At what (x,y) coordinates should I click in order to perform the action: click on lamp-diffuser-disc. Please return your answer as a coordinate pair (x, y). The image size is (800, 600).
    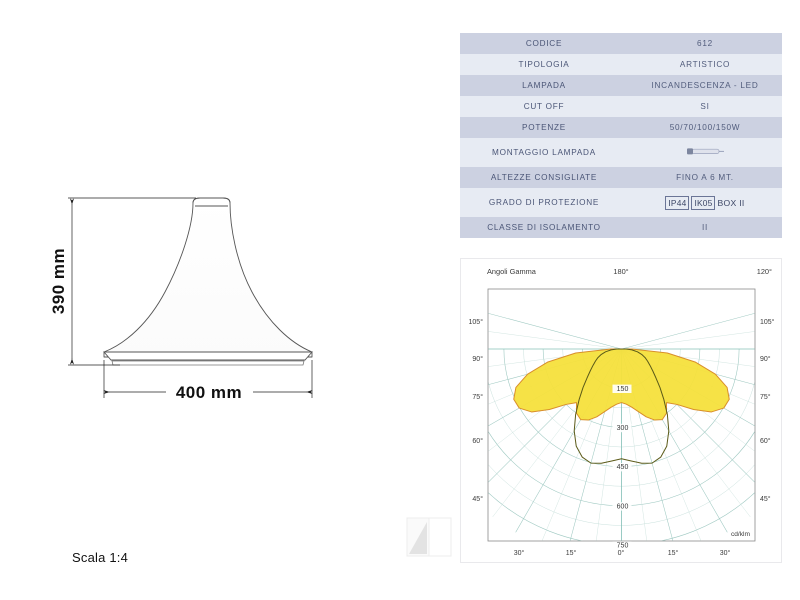
    Looking at the image, I should click on (208, 363).